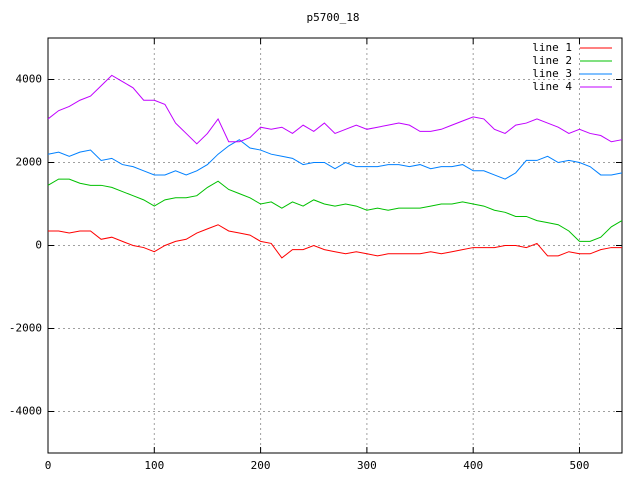 The height and width of the screenshot is (480, 640). I want to click on legend-label: line 4, so click(552, 86).